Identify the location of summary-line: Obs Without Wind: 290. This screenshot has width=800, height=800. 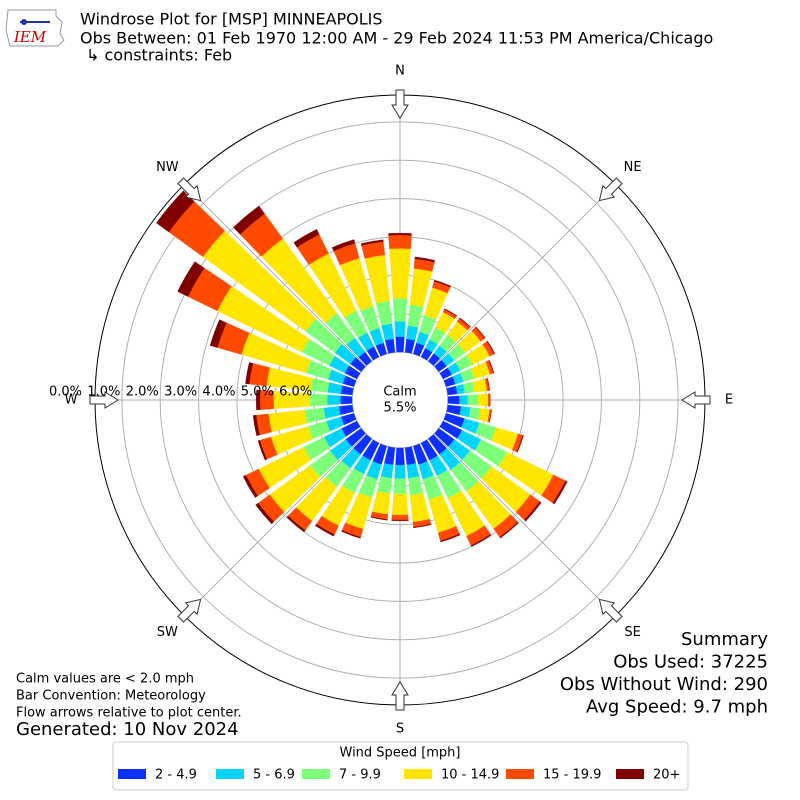
(664, 684).